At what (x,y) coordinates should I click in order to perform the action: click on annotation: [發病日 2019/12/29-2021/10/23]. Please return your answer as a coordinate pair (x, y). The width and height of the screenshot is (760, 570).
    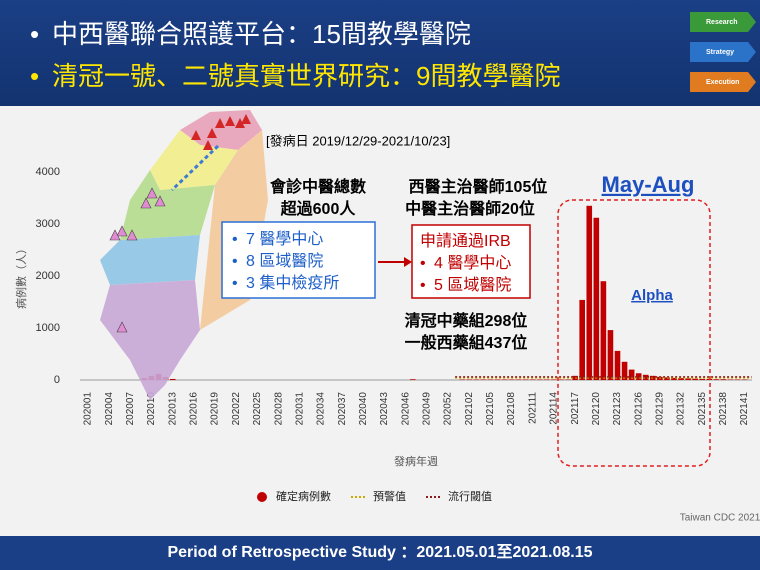
    Looking at the image, I should click on (358, 140).